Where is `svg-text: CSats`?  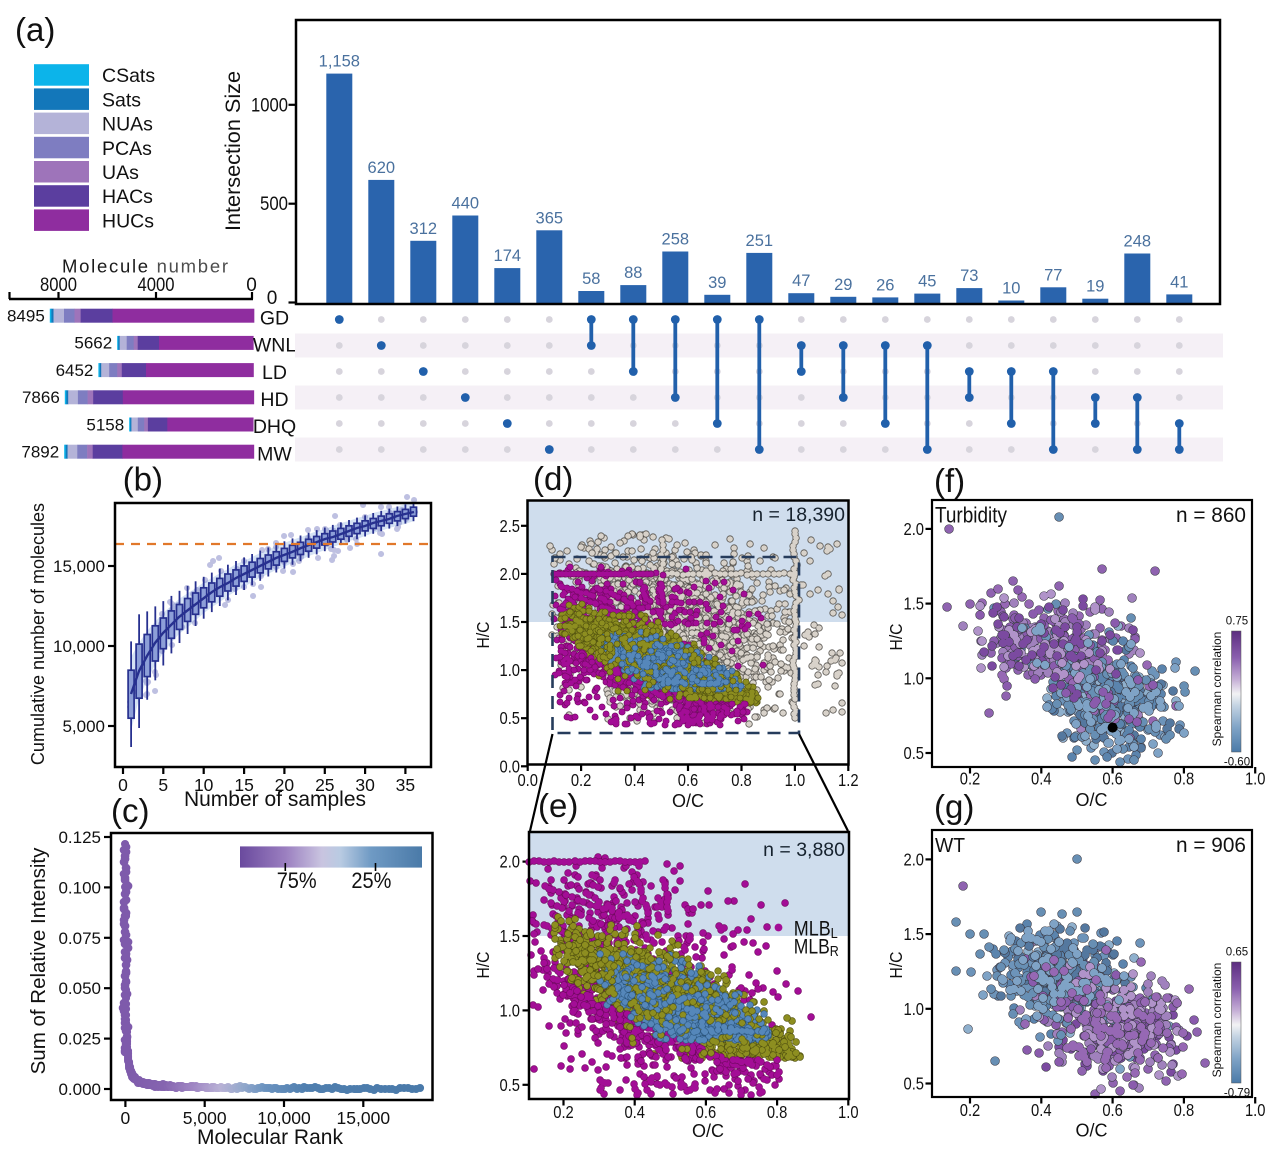 svg-text: CSats is located at coordinates (128, 76).